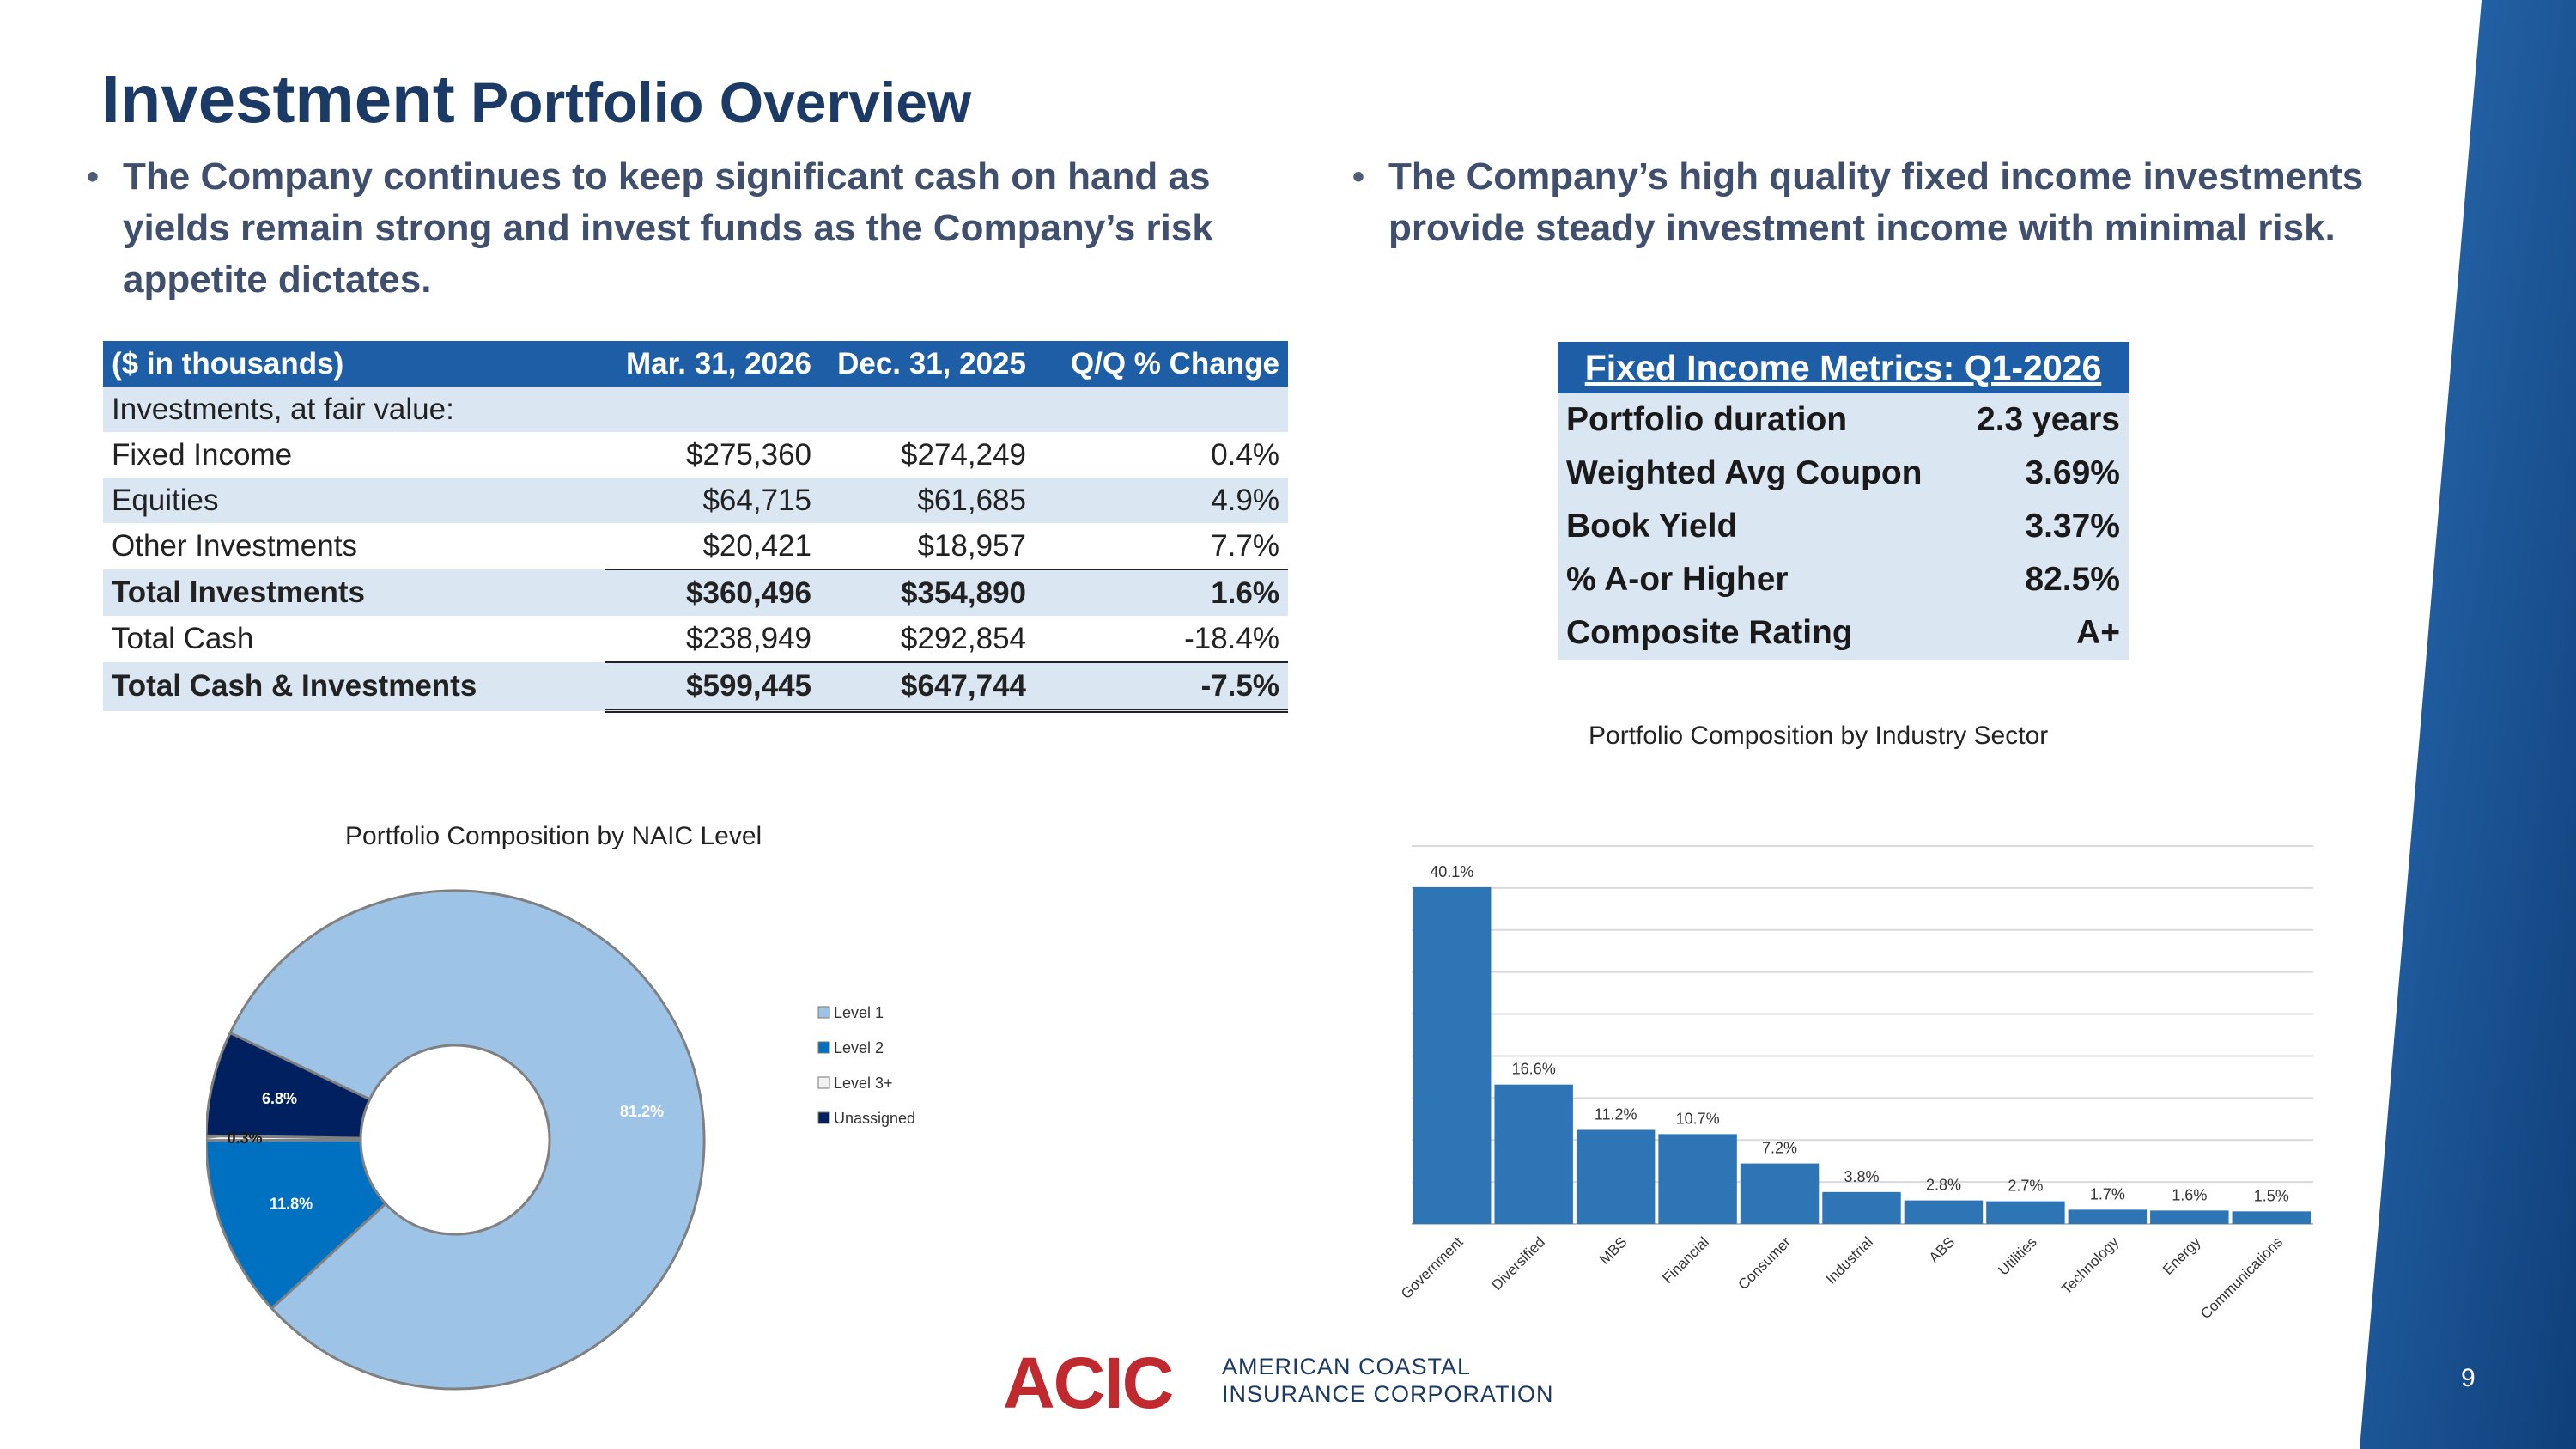  I want to click on metrics-title: Fixed Income Metrics: Q1-2026, so click(1843, 367).